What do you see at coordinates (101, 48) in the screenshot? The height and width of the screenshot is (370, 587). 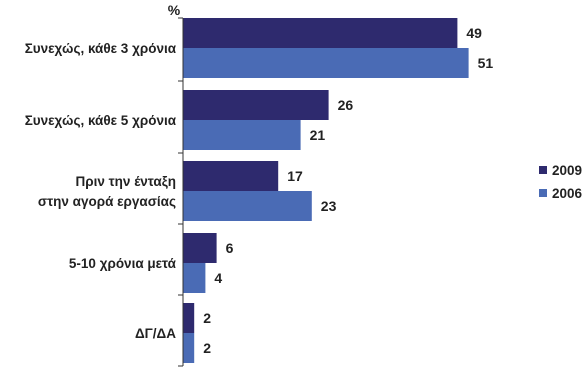 I see `category-label-1: Συνεχώς, κάθε 3 χρόνια` at bounding box center [101, 48].